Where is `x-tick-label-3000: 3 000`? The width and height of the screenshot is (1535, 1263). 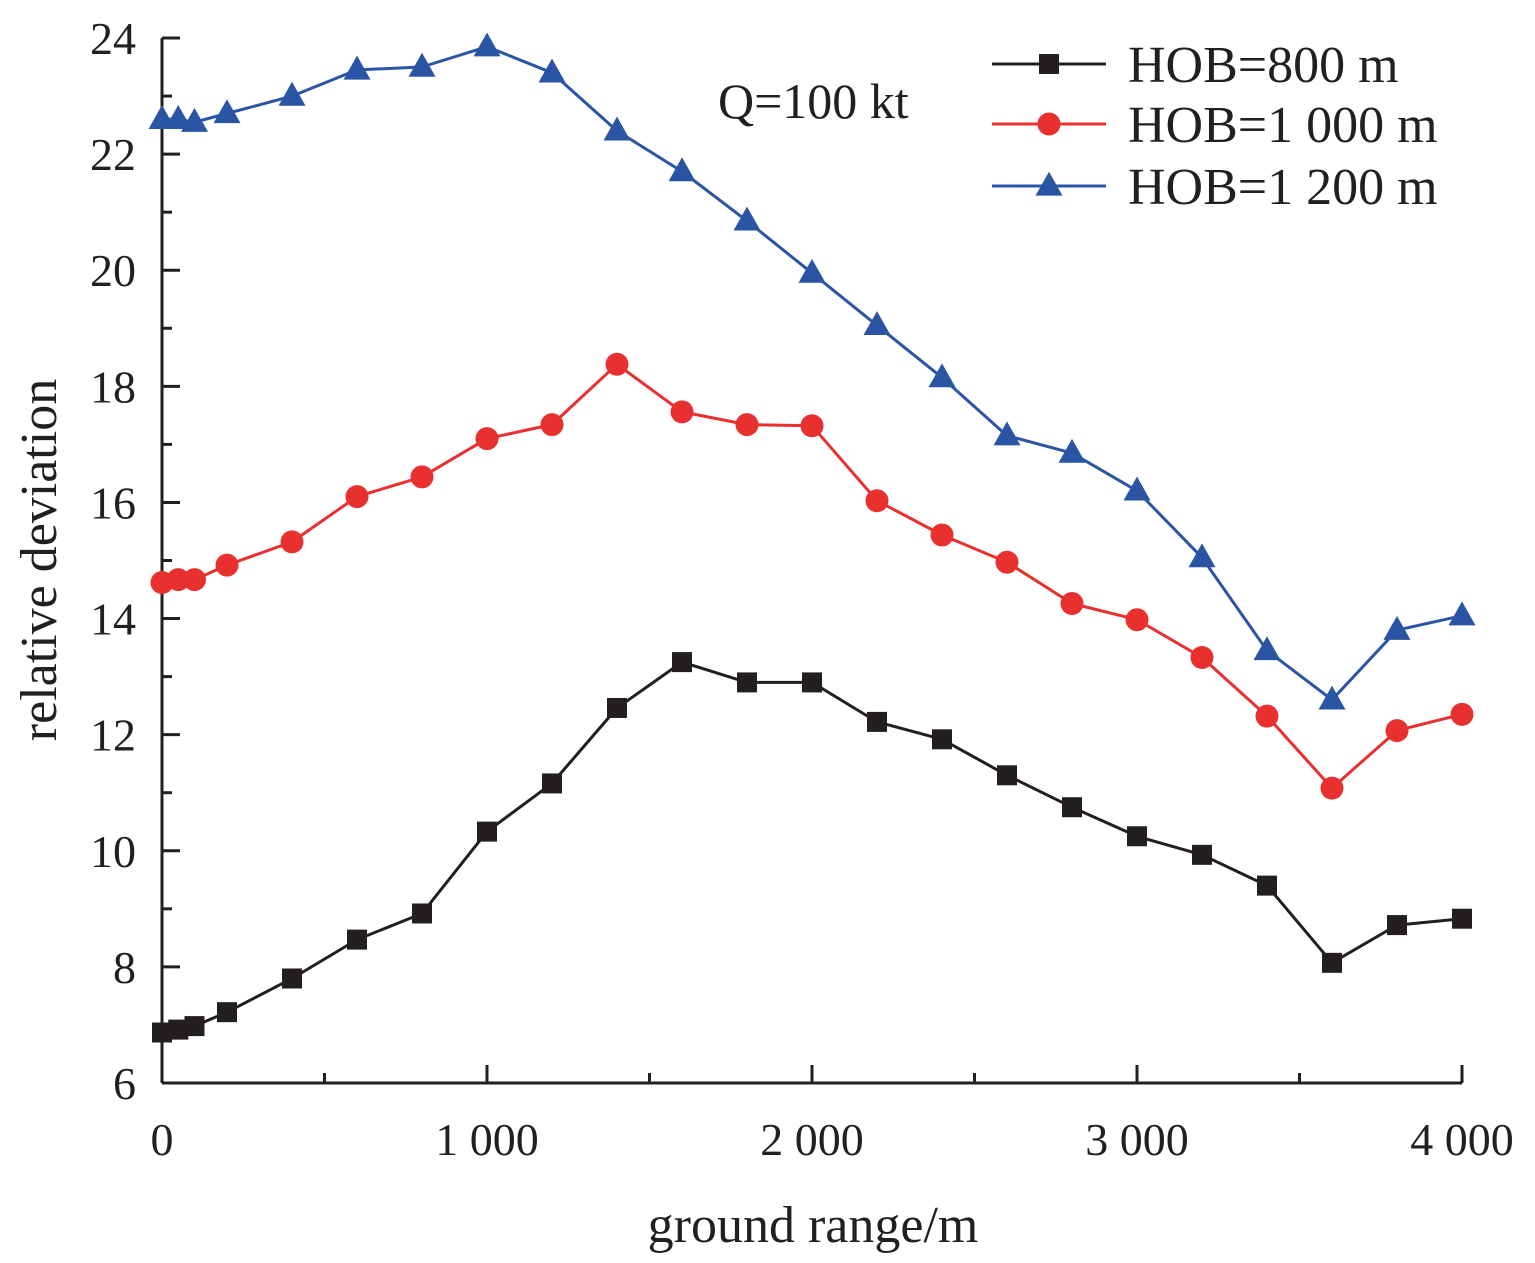
x-tick-label-3000: 3 000 is located at coordinates (1137, 1139).